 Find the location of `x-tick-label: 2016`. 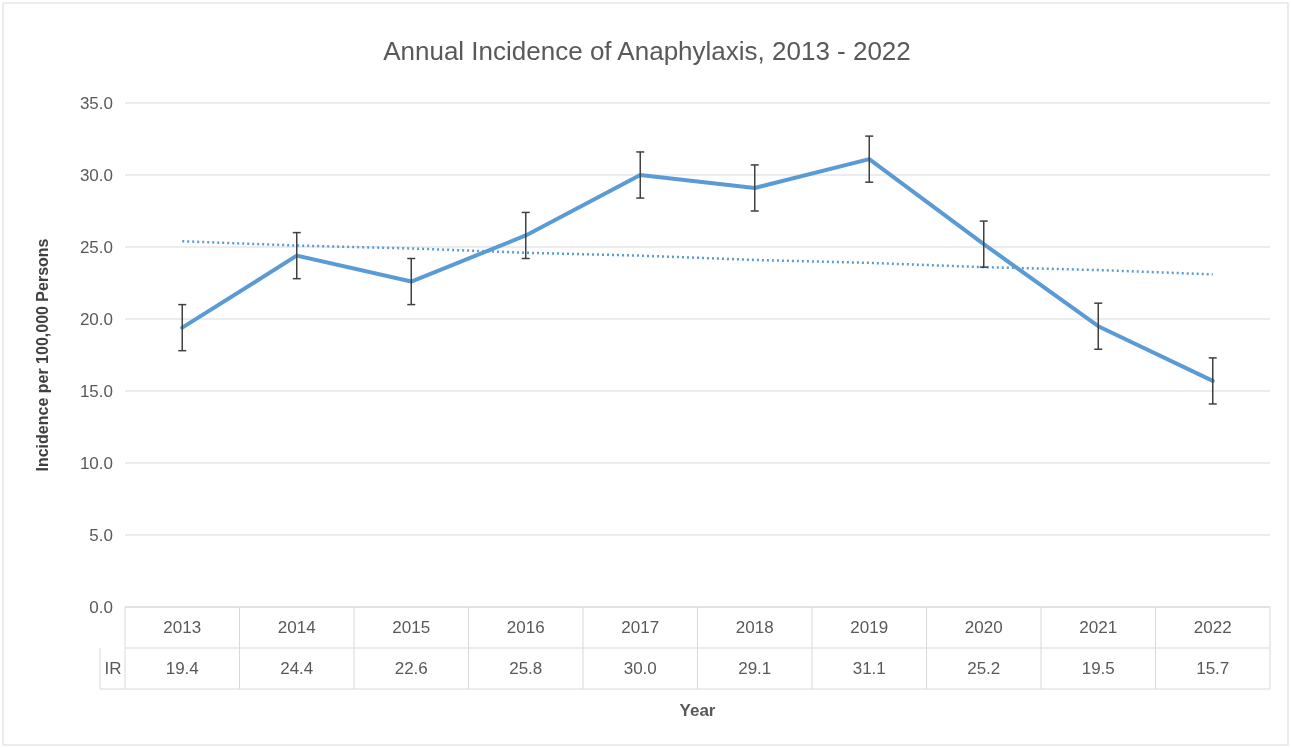

x-tick-label: 2016 is located at coordinates (525, 628).